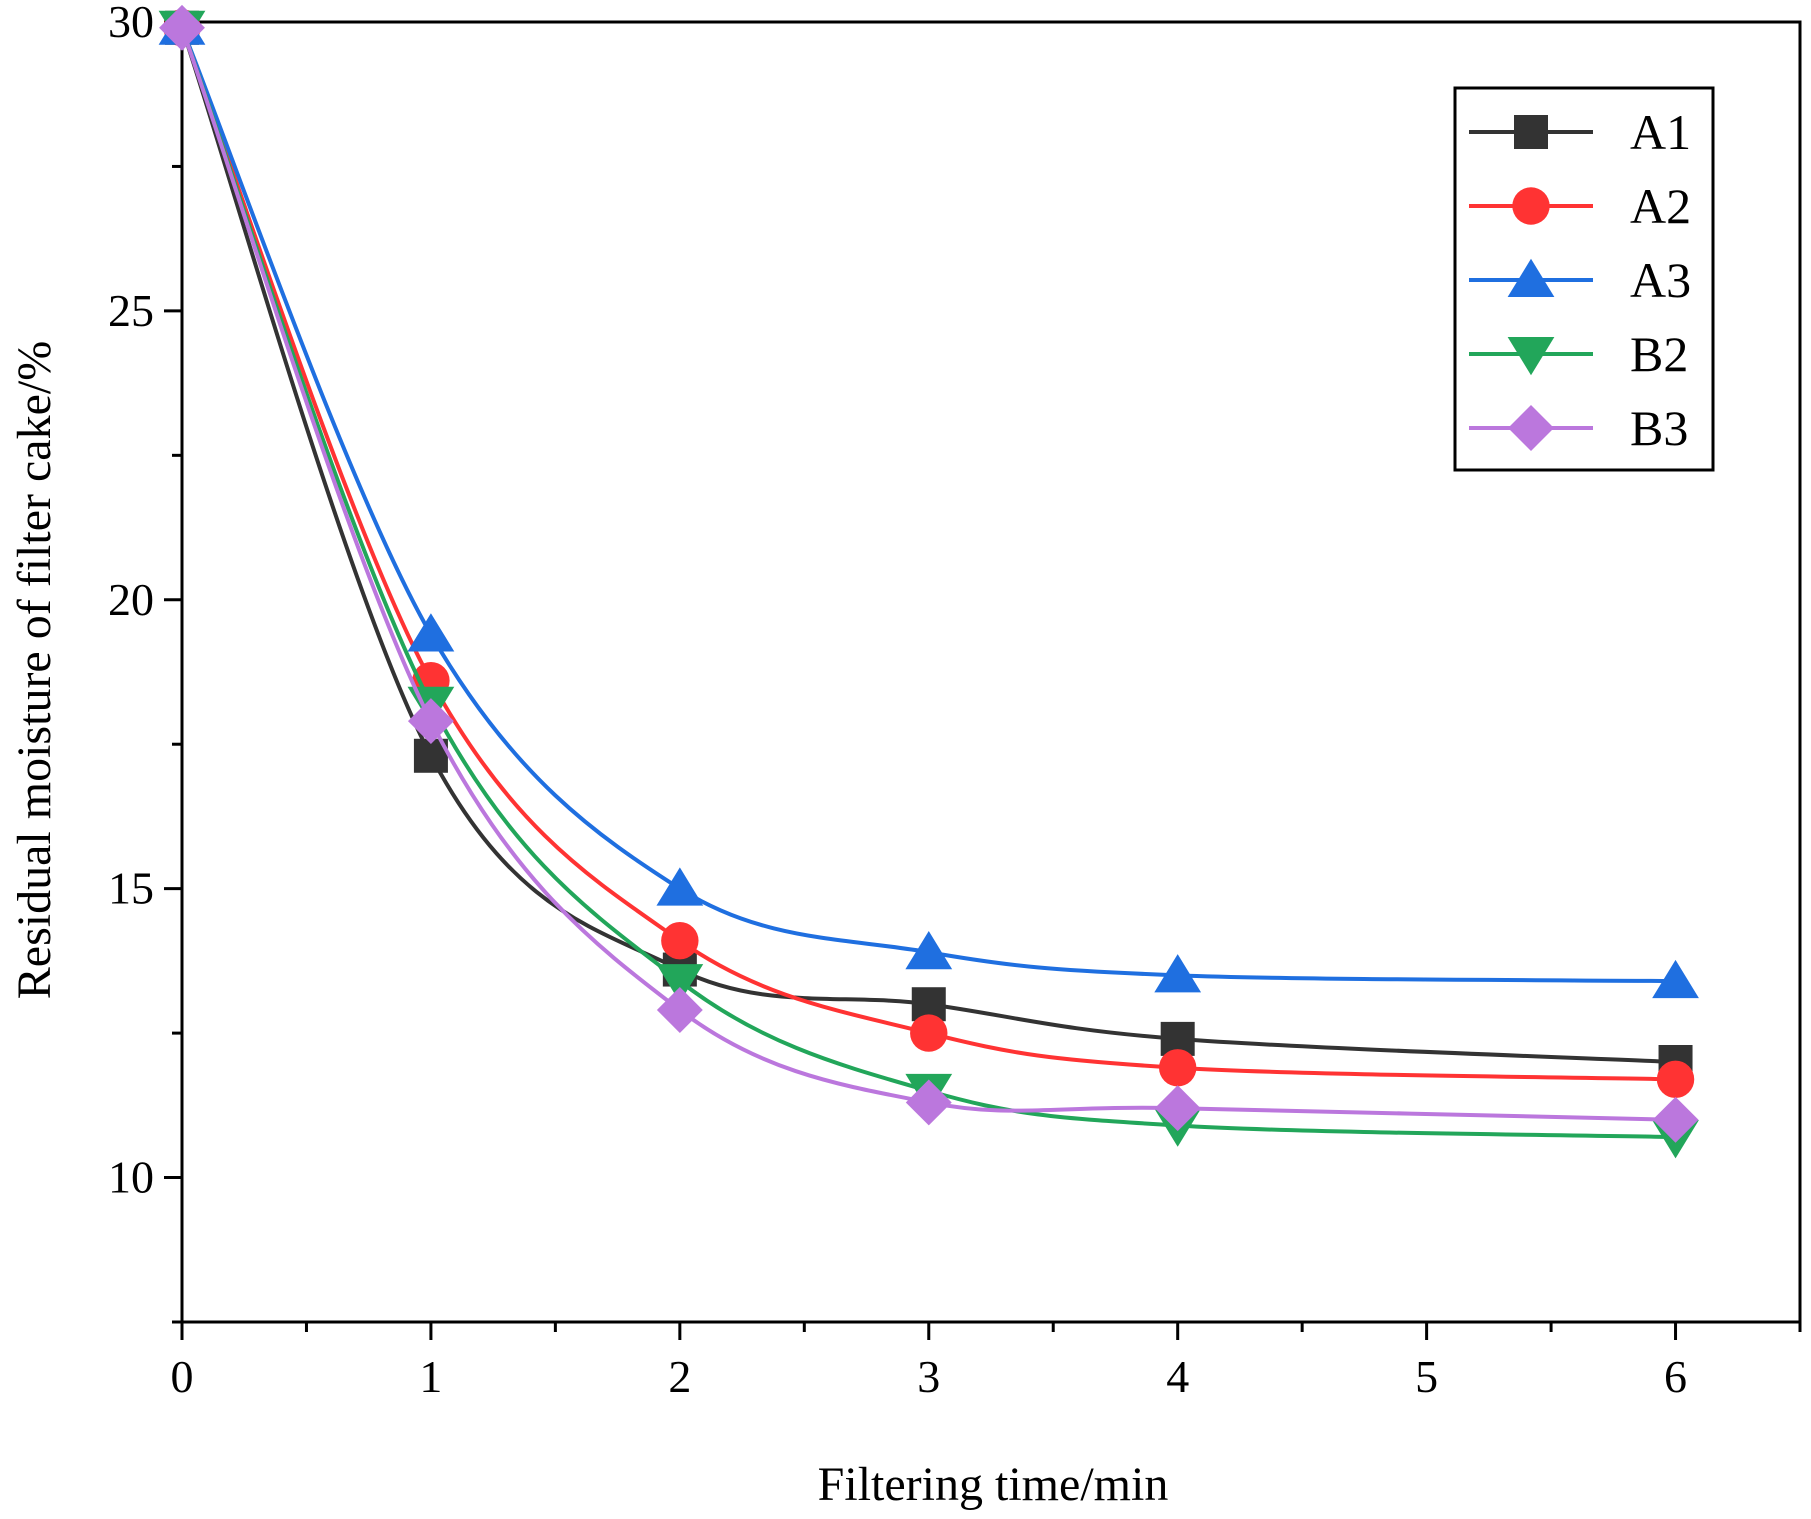 The width and height of the screenshot is (1811, 1519). Describe the element at coordinates (1660, 280) in the screenshot. I see `legend-label-a3: A3` at that location.